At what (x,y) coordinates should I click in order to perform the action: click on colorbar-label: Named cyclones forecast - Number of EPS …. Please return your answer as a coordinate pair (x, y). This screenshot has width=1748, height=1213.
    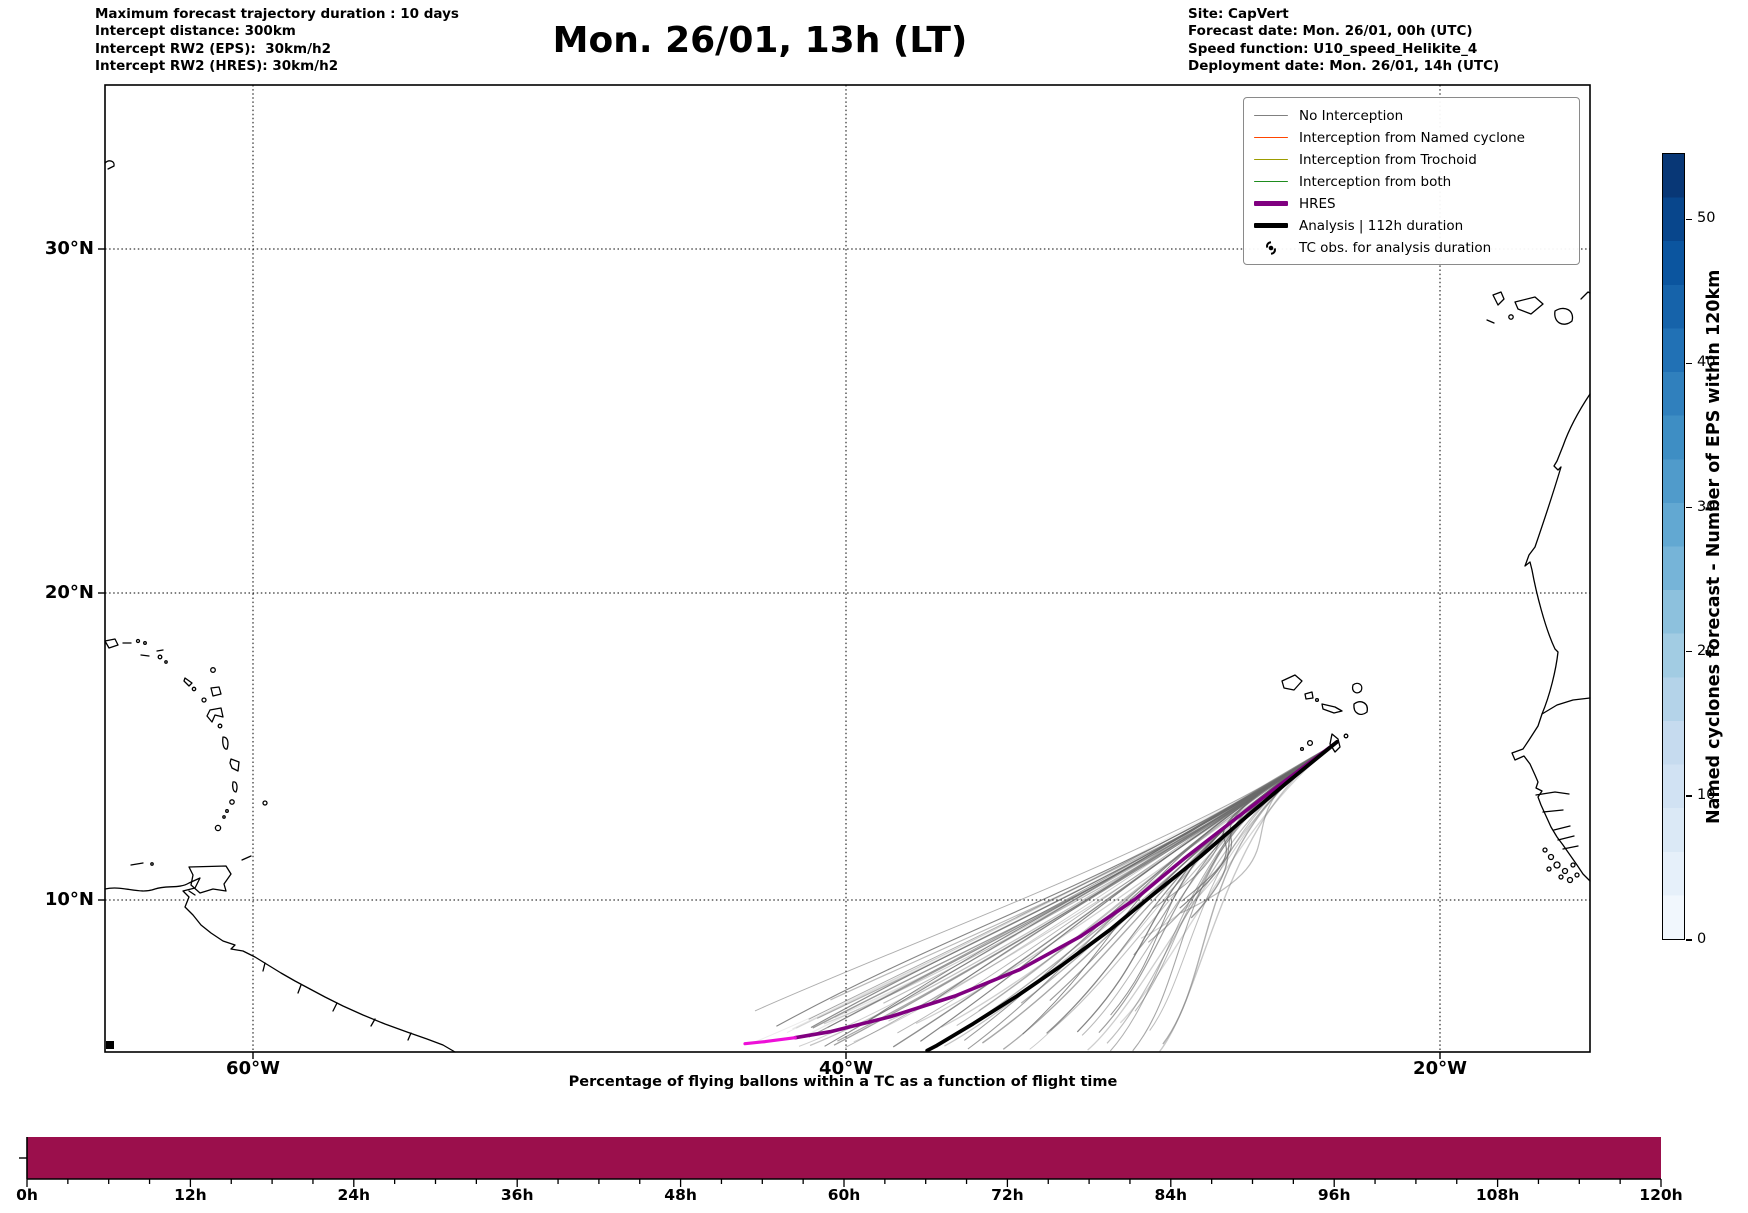
    Looking at the image, I should click on (1714, 546).